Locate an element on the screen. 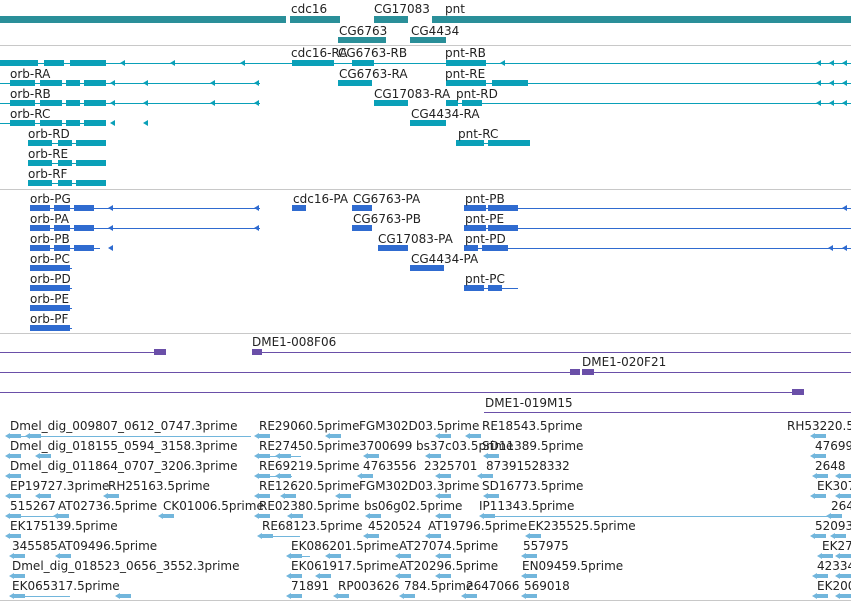 The image size is (851, 601). est-label-ck01006-5prime: CK01006.5prime is located at coordinates (213, 506).